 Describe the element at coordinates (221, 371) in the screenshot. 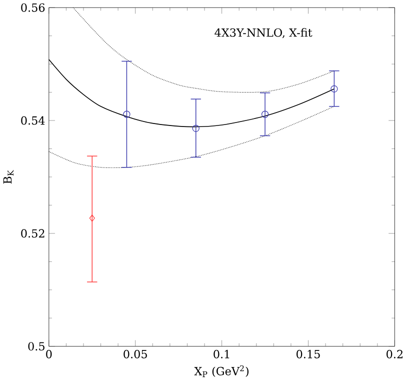

I see `x-axis-title: X$_{P}$ (GeV$^{2}$)` at that location.